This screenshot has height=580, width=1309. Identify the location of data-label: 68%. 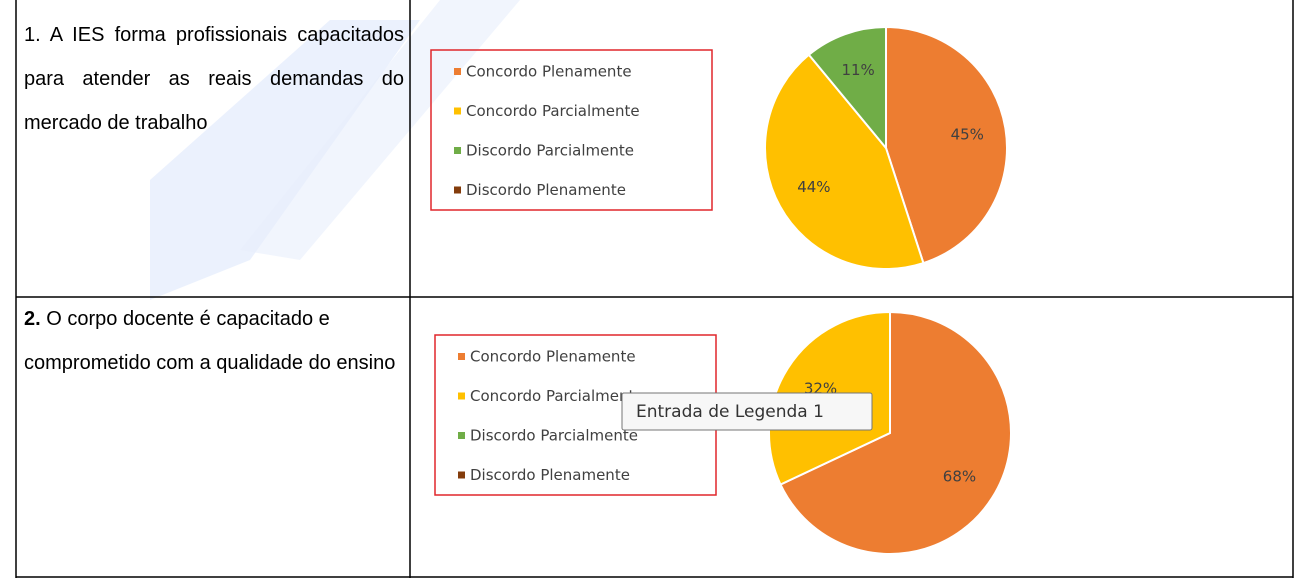
(959, 477).